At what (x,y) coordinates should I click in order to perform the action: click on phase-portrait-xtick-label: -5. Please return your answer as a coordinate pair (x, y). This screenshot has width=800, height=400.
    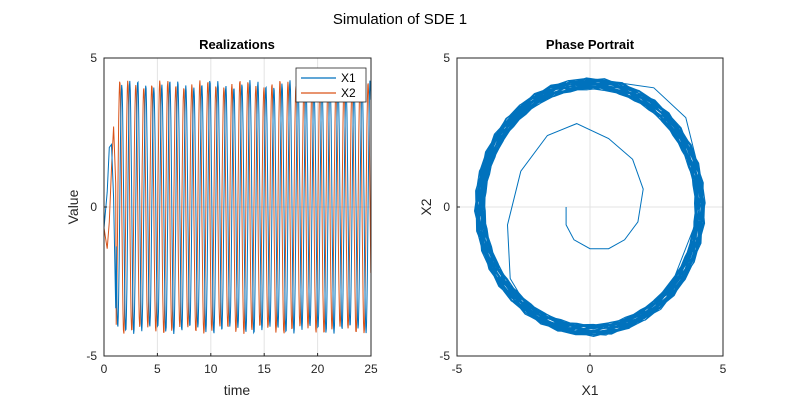
    Looking at the image, I should click on (457, 369).